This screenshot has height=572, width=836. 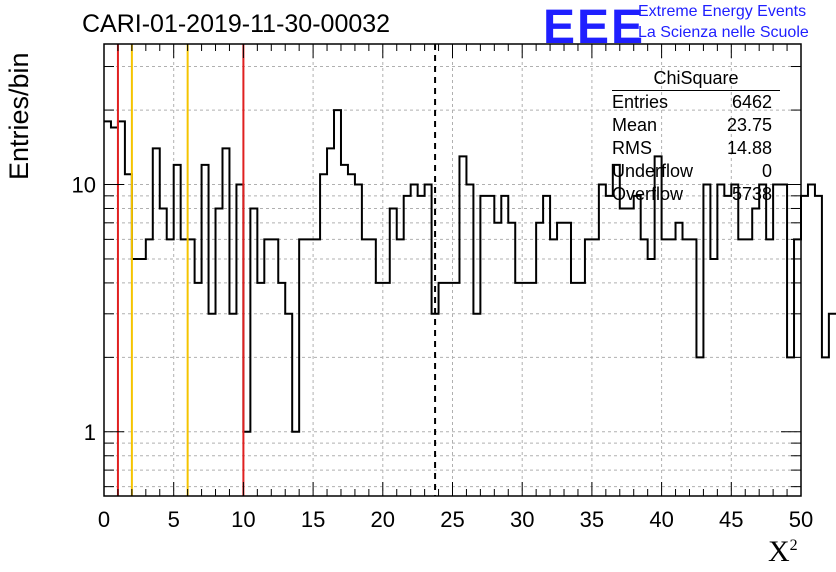 What do you see at coordinates (801, 519) in the screenshot?
I see `x-tick-label: 50` at bounding box center [801, 519].